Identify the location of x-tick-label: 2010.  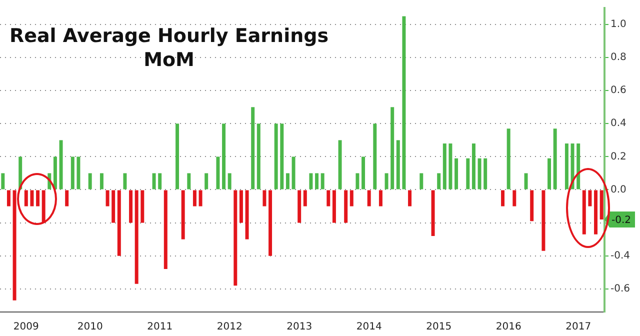
(90, 327).